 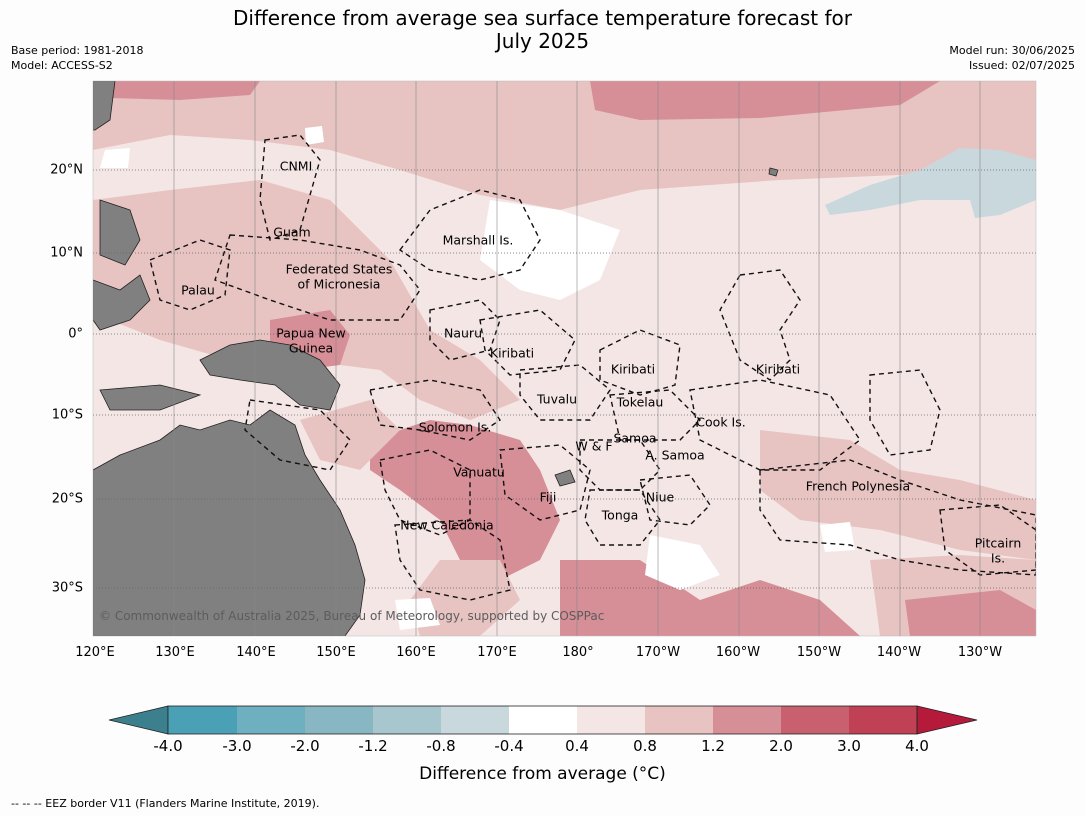 I want to click on issued-date: Issued: 02/07/2025, so click(x=1021, y=65).